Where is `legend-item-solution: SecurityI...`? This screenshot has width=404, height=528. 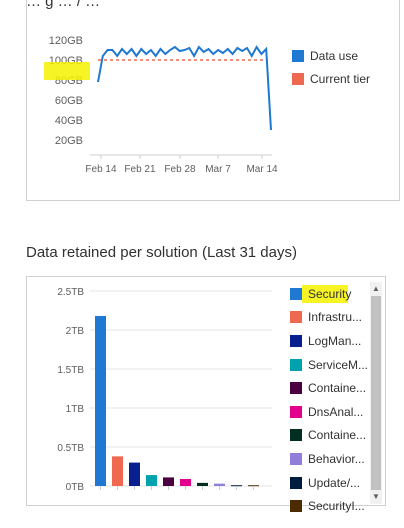 legend-item-solution: SecurityI... is located at coordinates (330, 506).